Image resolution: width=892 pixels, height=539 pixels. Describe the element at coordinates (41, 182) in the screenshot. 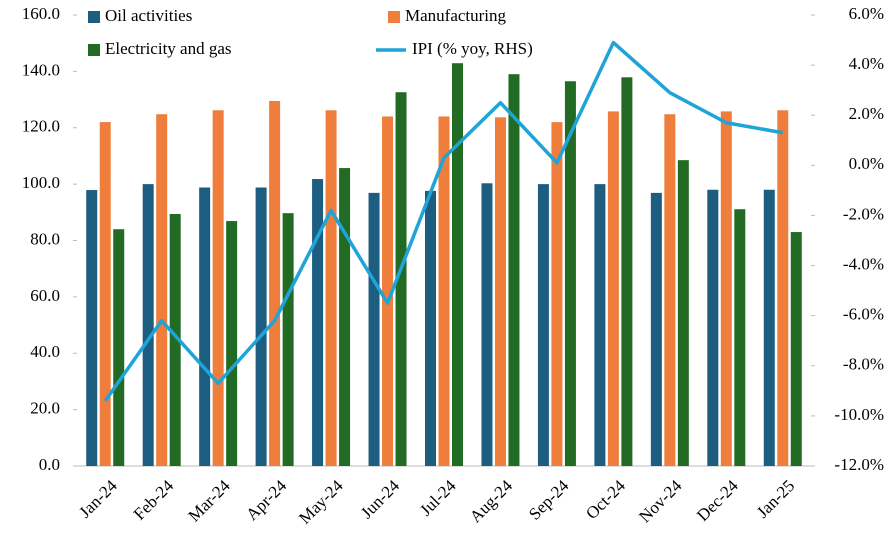

I see `y-tick-label: 100.0` at that location.